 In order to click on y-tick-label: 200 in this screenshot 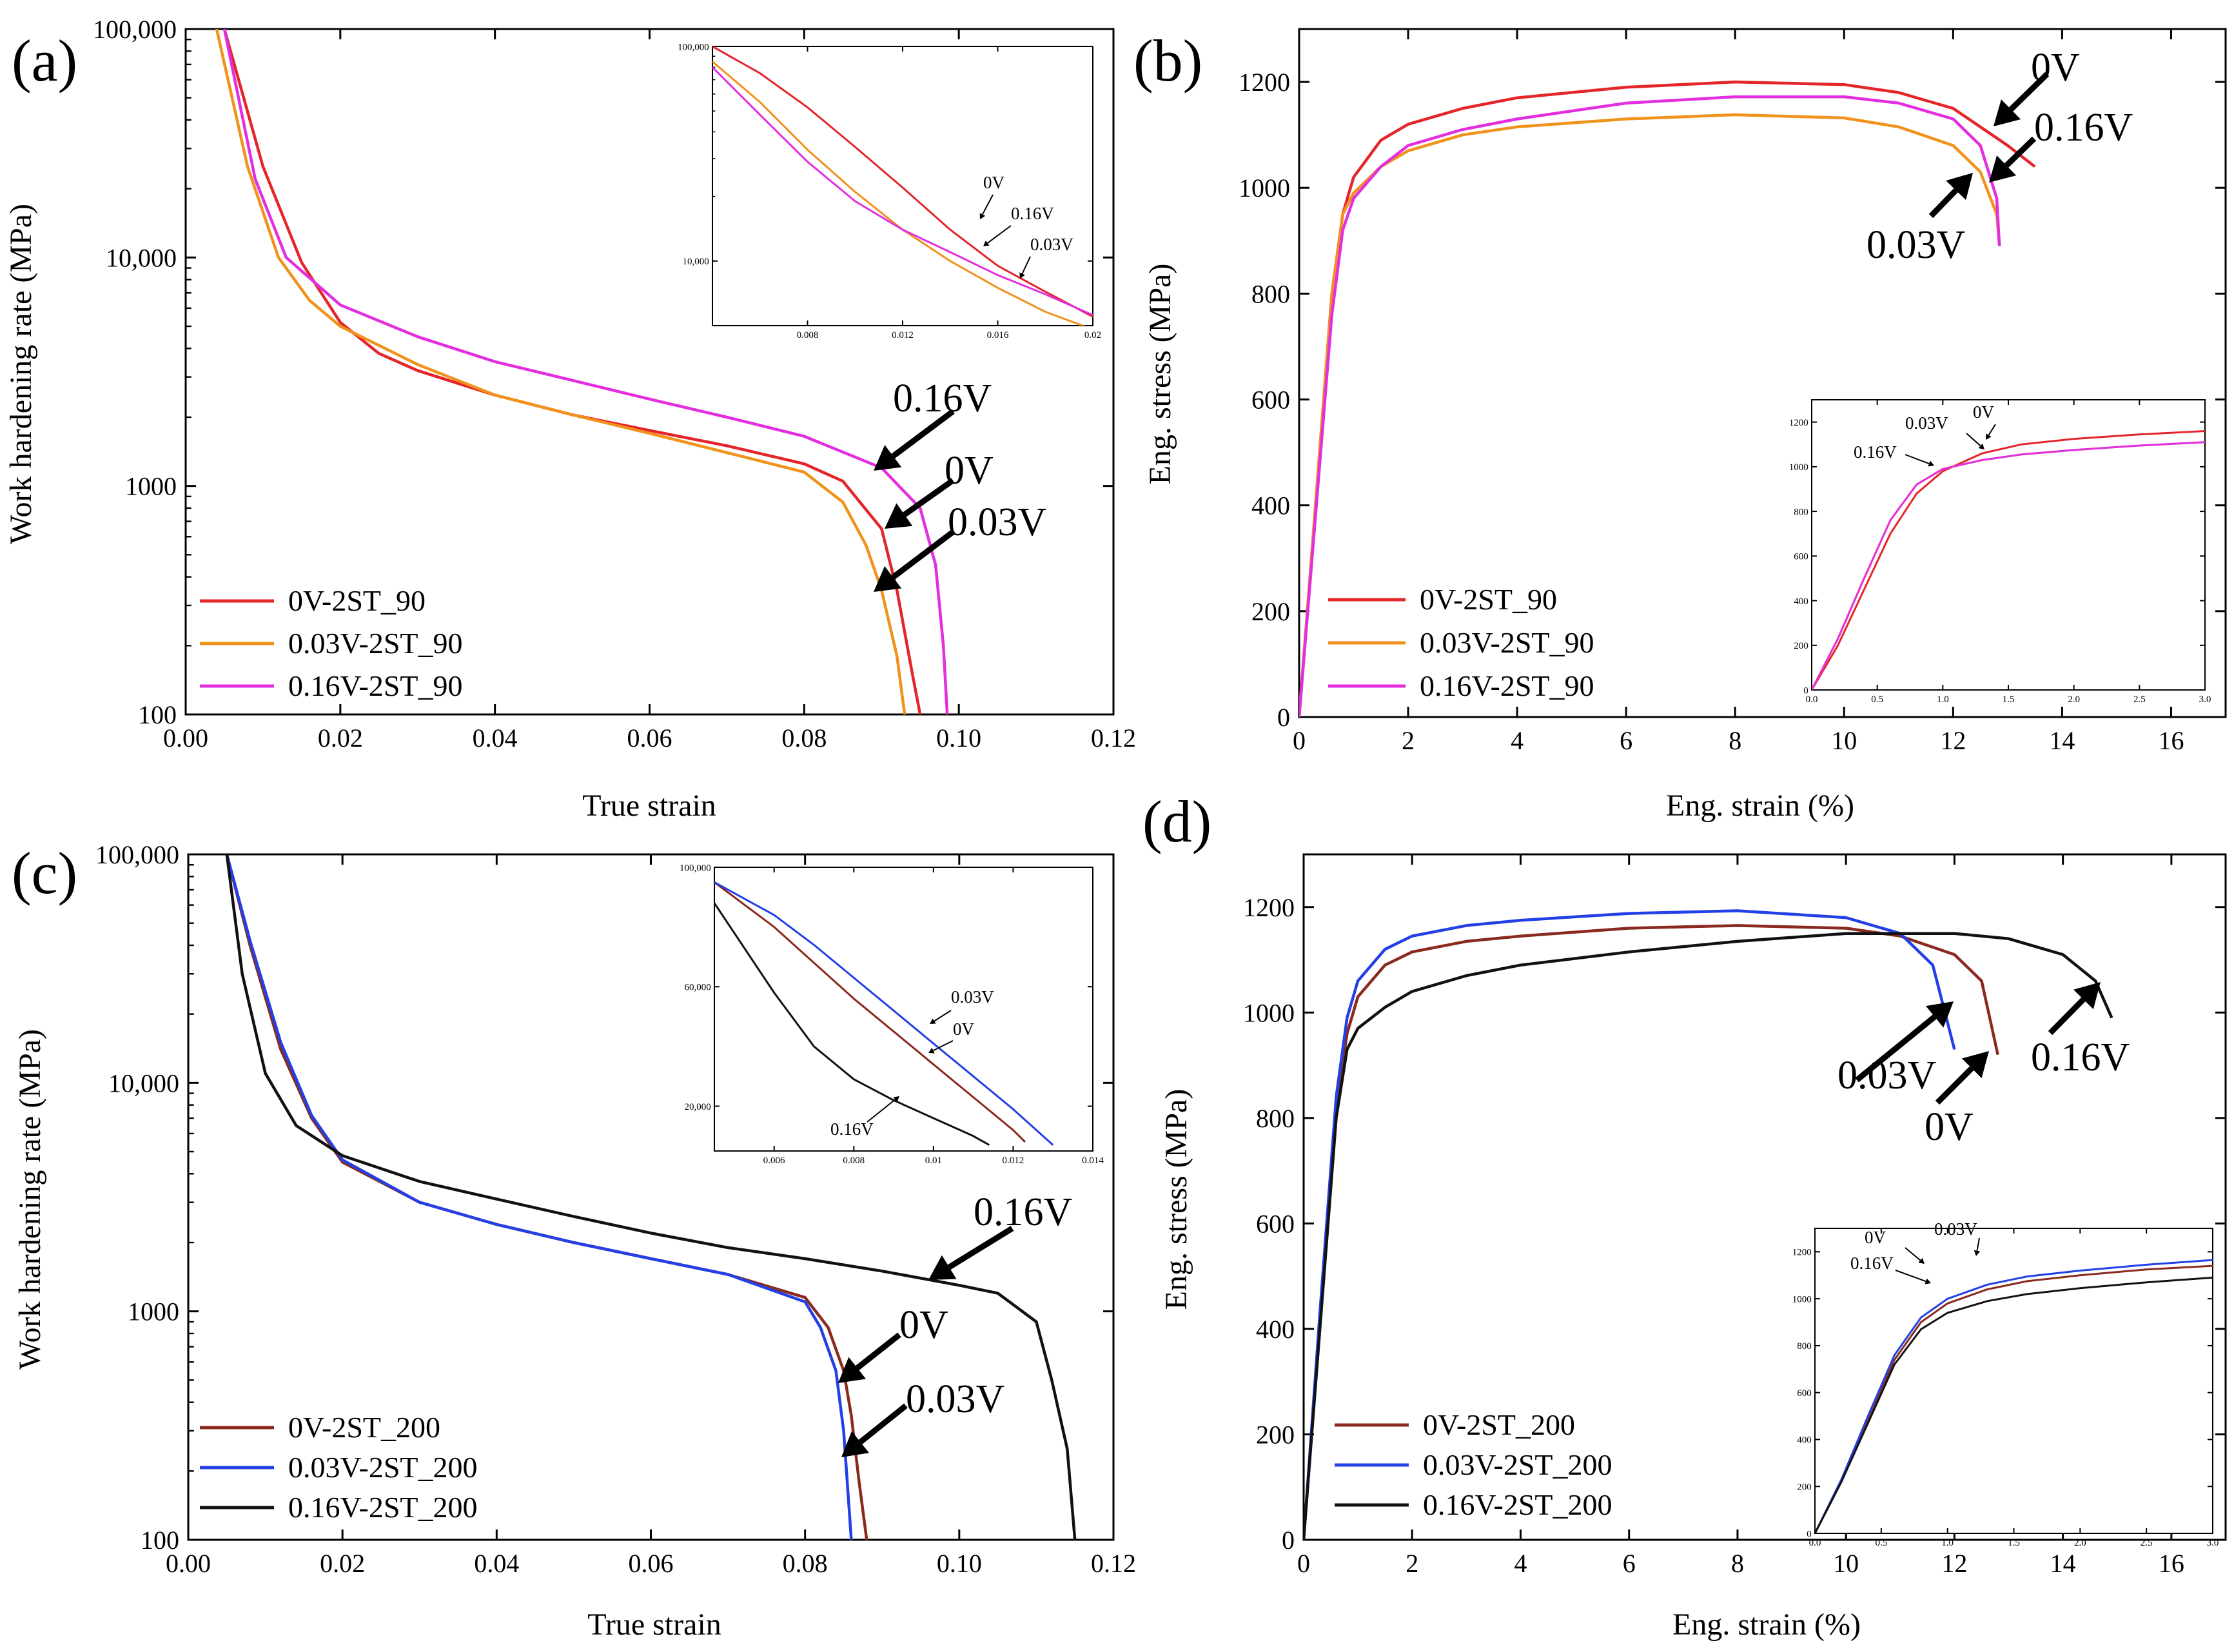, I will do `click(1275, 1435)`.